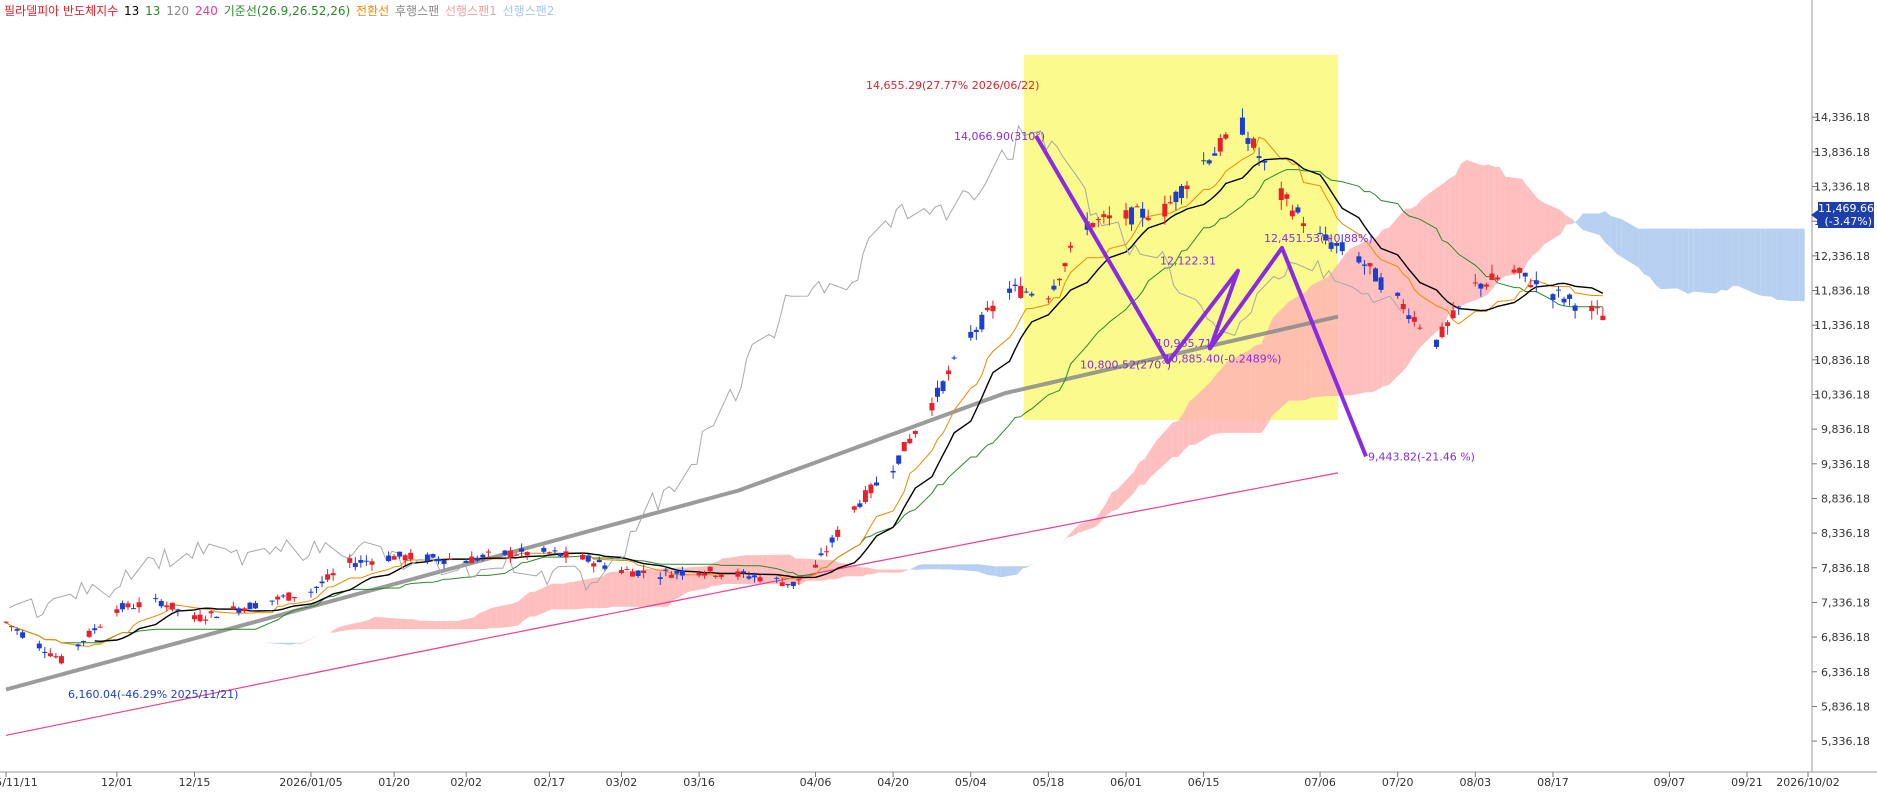 Image resolution: width=1877 pixels, height=793 pixels. I want to click on x-tick-label: 09/21, so click(1747, 782).